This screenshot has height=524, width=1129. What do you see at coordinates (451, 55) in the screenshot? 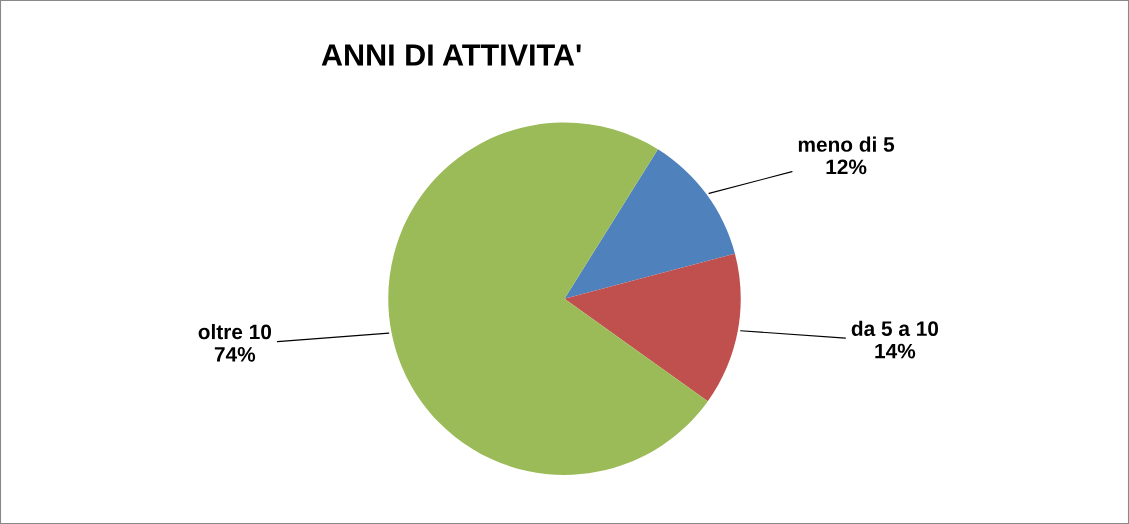
I see `chart-title: ANNI DI ATTIVITA'` at bounding box center [451, 55].